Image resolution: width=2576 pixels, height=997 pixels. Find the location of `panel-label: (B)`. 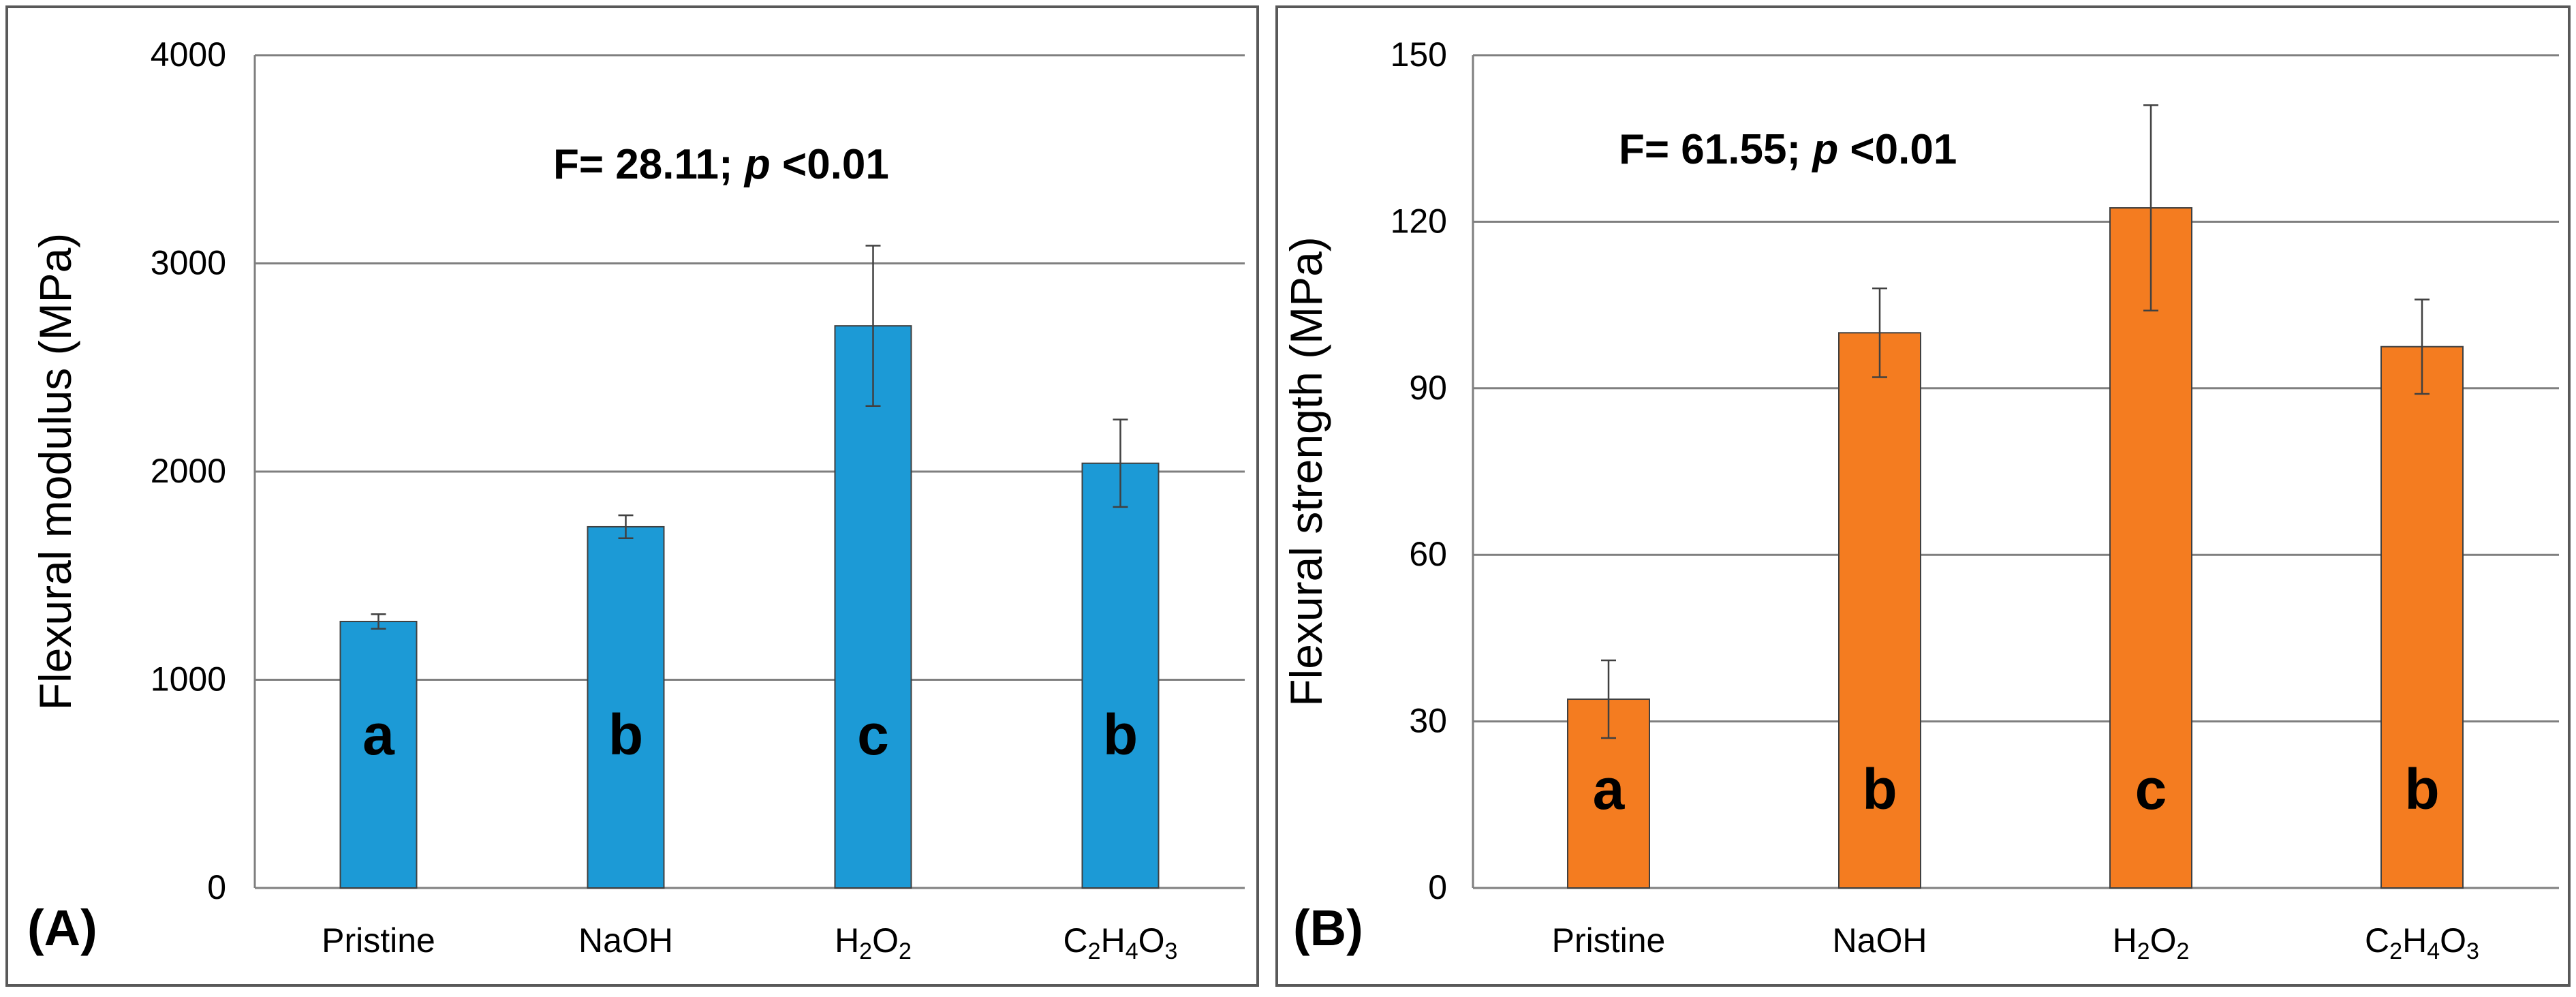

panel-label: (B) is located at coordinates (1328, 928).